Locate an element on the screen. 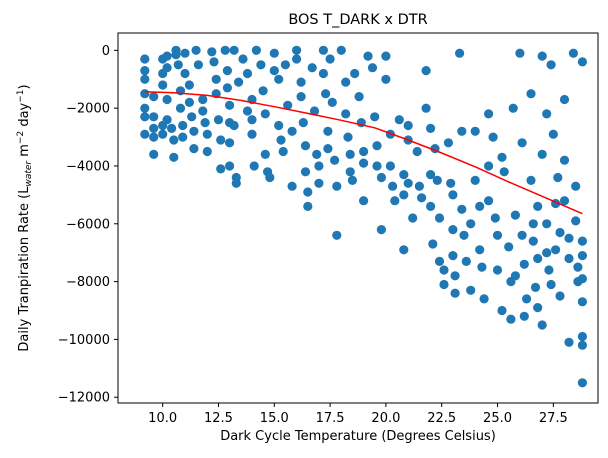 The width and height of the screenshot is (608, 458). y-label-sup2: −1 is located at coordinates (21, 95).